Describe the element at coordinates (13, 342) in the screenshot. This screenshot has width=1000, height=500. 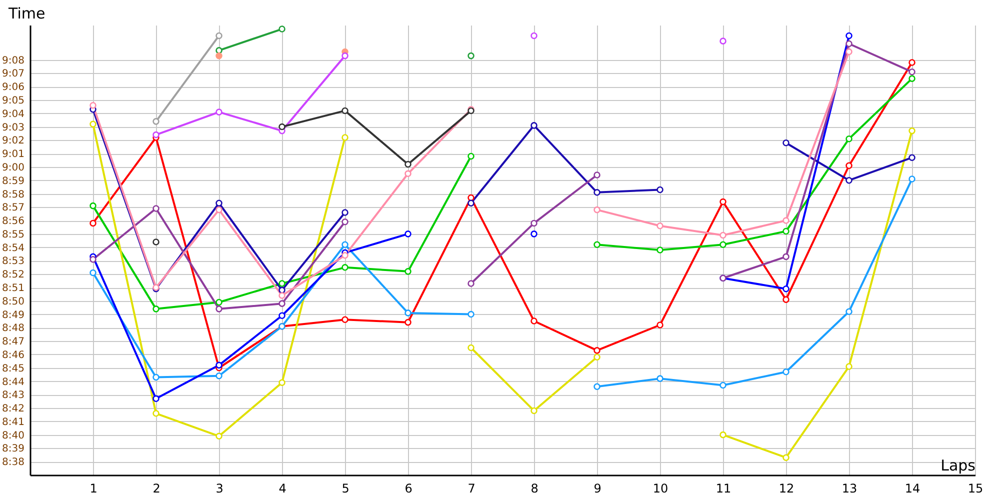
I see `y-tick-label: 8:47` at that location.